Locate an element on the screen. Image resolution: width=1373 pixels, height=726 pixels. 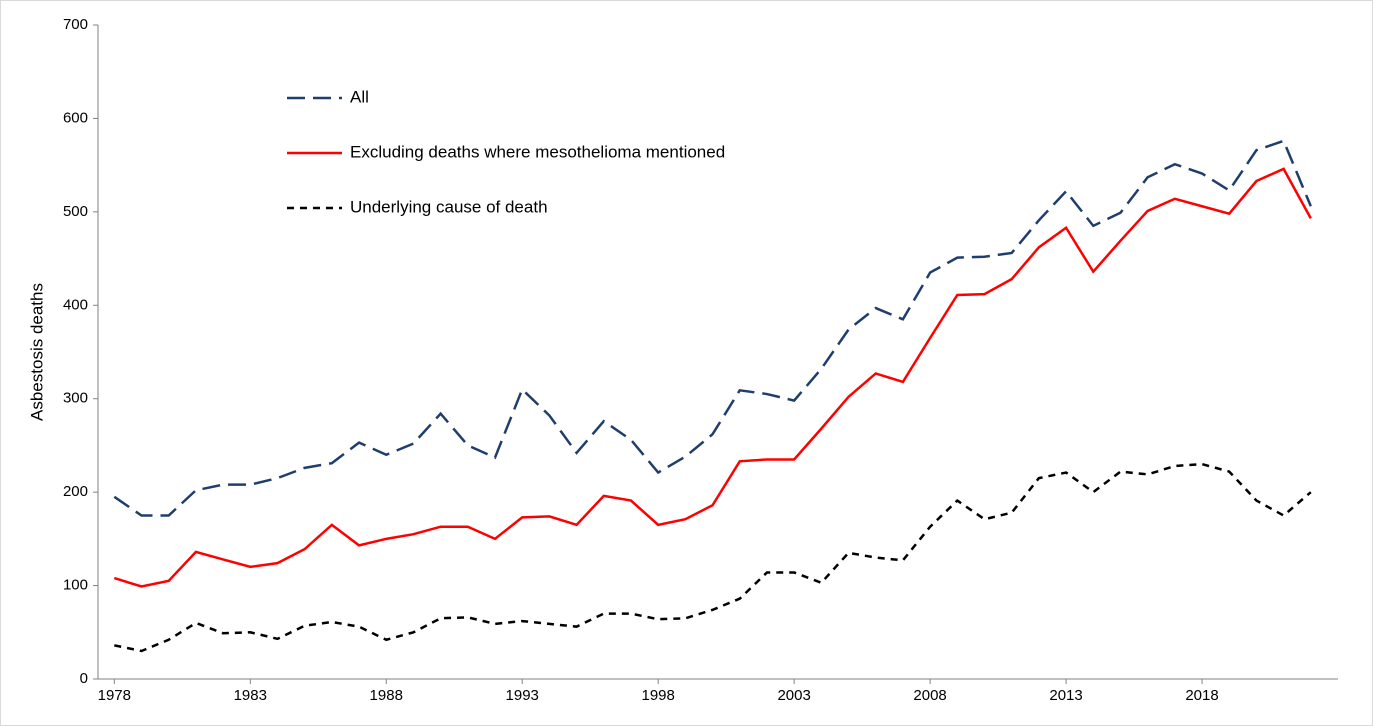
y-axis-label: Asbestosis deaths is located at coordinates (36, 352).